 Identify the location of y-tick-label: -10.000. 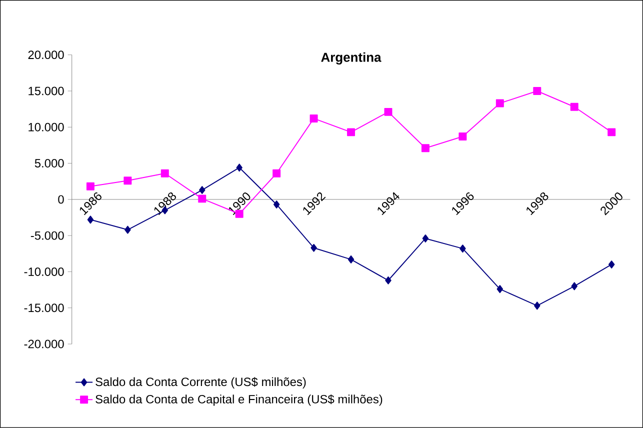
(44, 272).